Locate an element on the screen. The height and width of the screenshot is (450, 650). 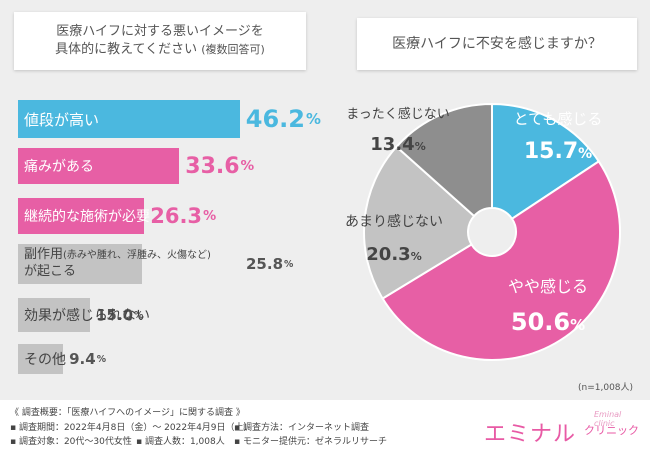
pie-question-text: 医療ハイフに不安を感じますか？ is located at coordinates (497, 43).